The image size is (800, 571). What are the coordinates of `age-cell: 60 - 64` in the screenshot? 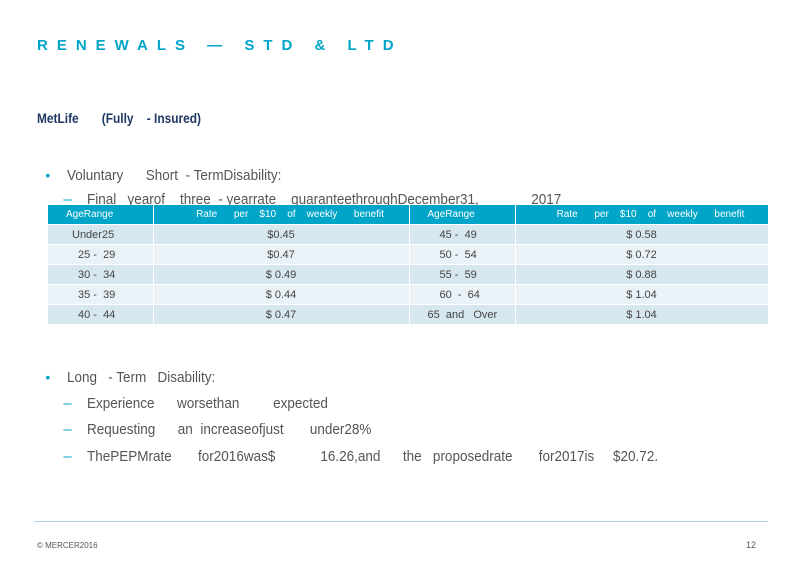 It's located at (462, 294).